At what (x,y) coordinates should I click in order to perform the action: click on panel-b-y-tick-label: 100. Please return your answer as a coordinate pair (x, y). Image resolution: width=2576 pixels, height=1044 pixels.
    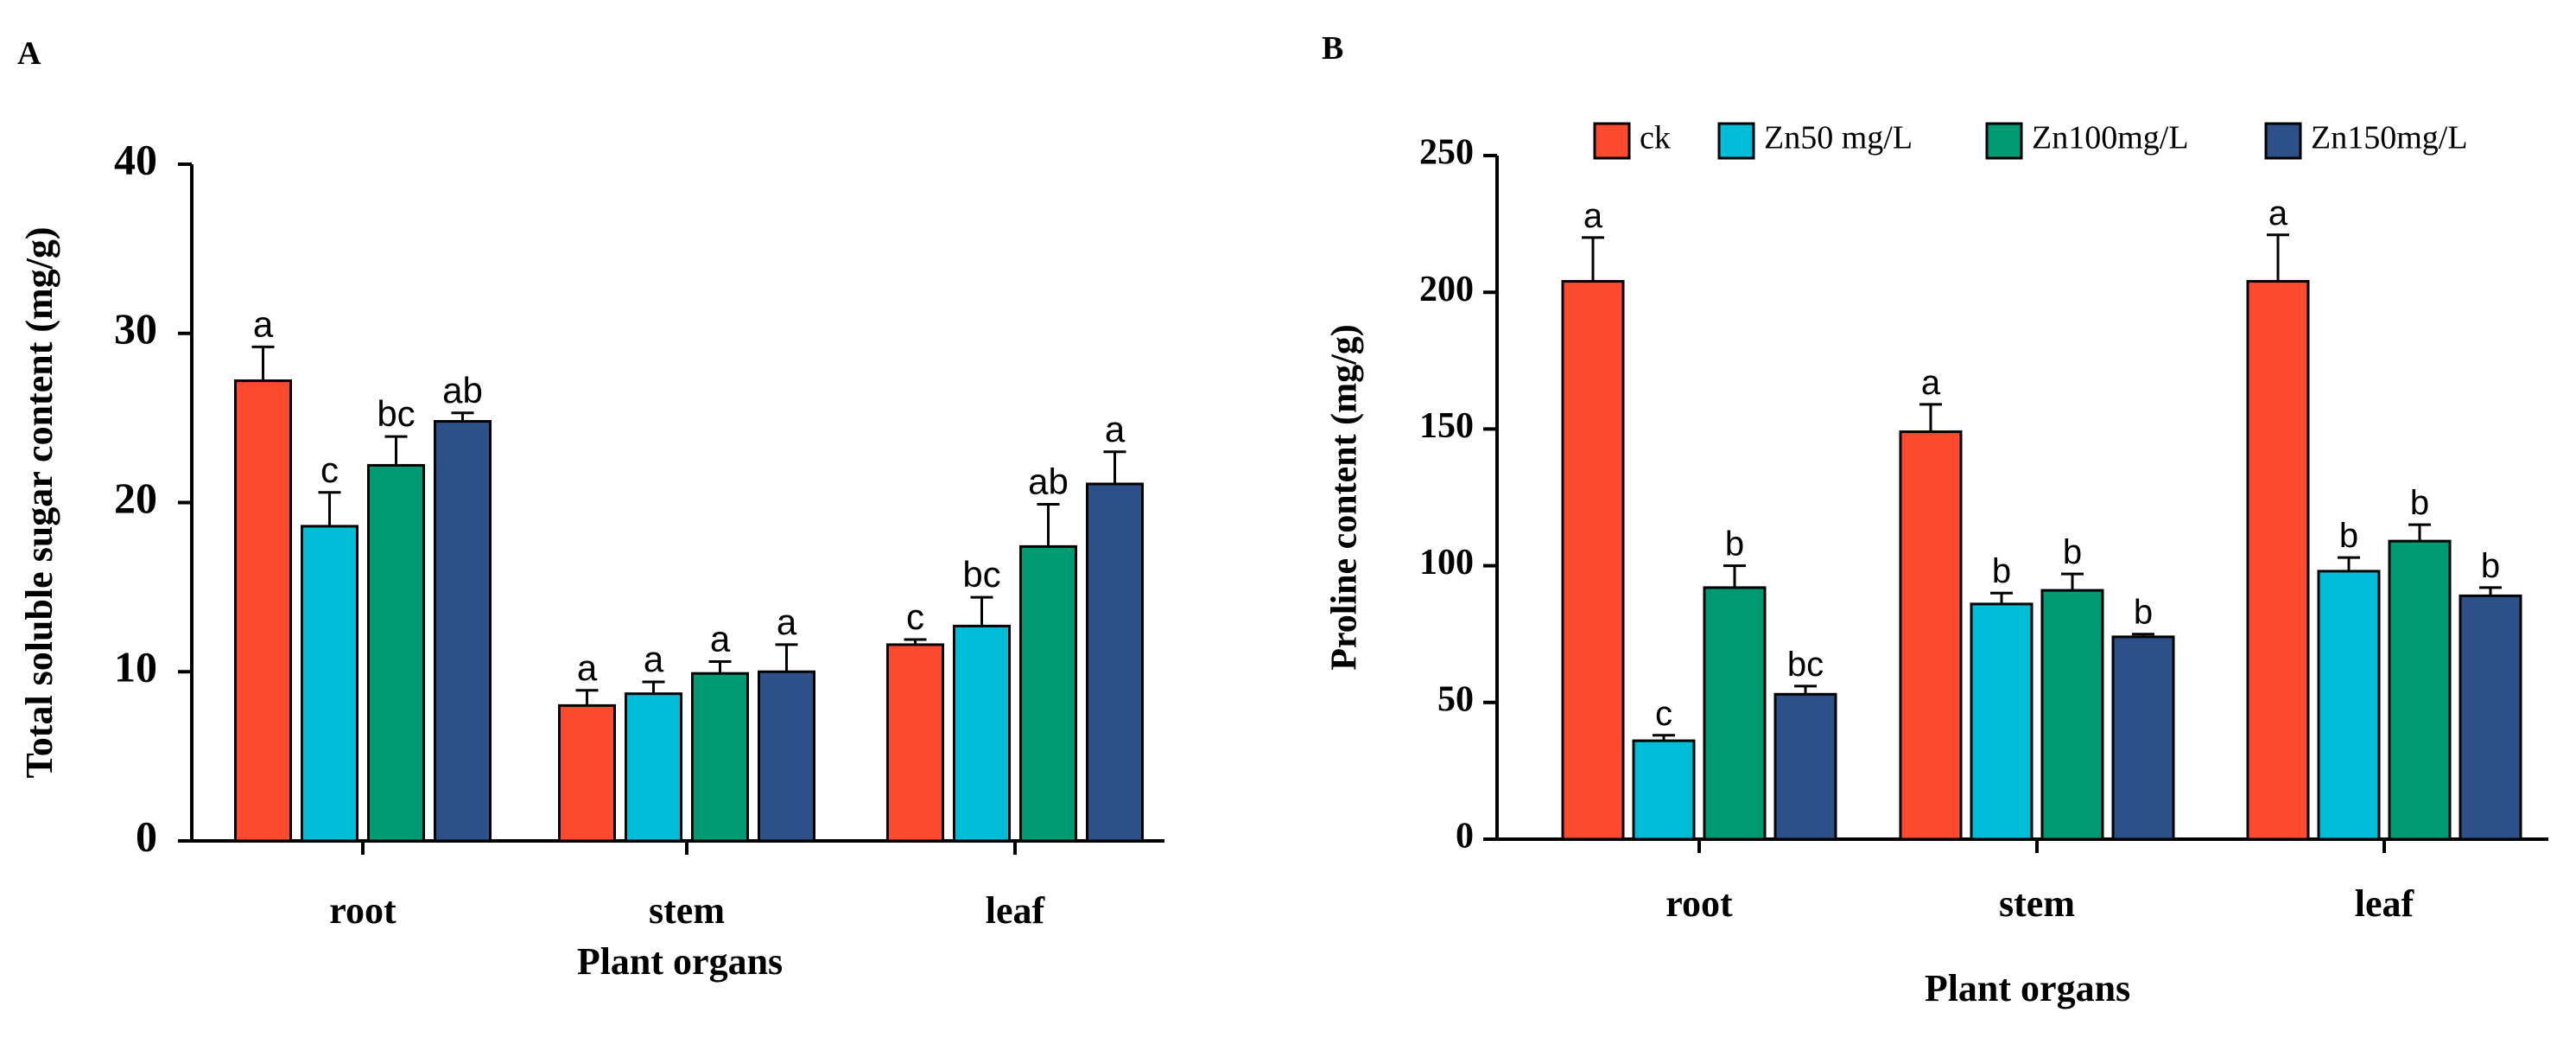
    Looking at the image, I should click on (1446, 562).